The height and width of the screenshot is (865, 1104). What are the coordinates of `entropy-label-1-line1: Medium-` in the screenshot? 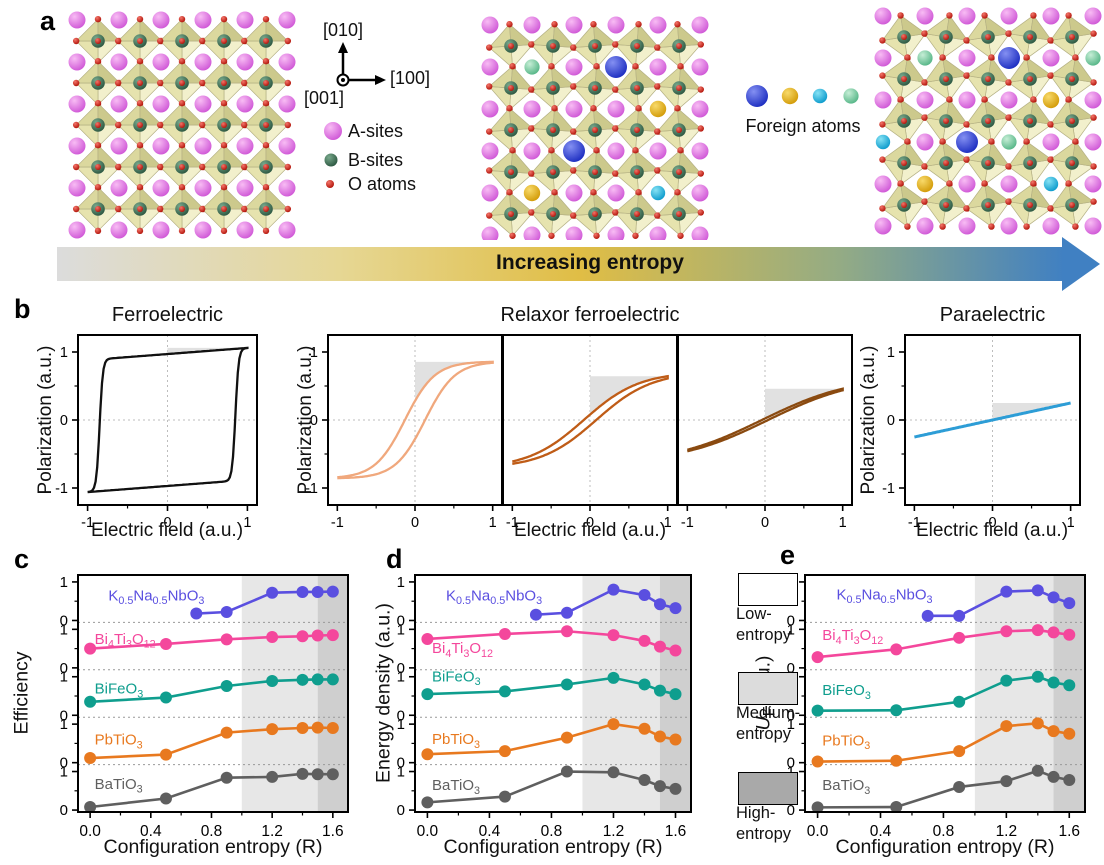 It's located at (768, 713).